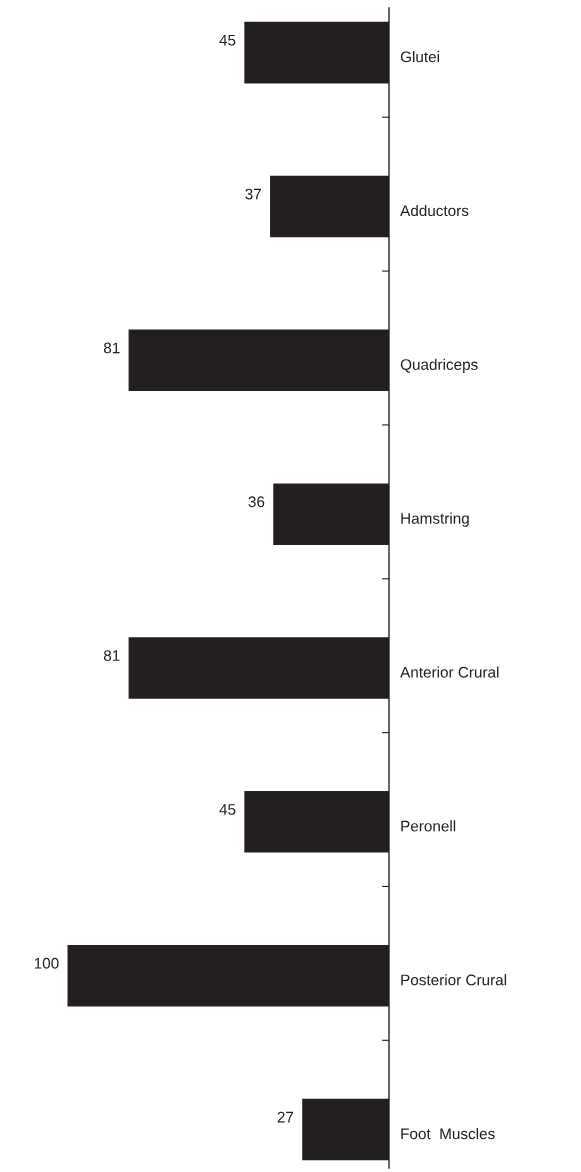  Describe the element at coordinates (253, 194) in the screenshot. I see `data-label: 37` at that location.